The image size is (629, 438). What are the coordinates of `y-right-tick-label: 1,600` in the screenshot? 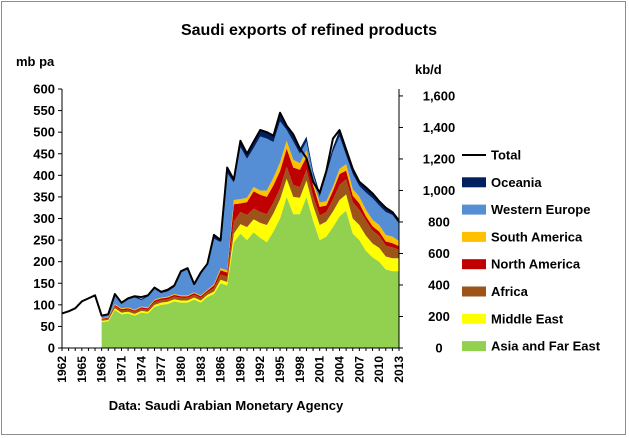 It's located at (439, 95).